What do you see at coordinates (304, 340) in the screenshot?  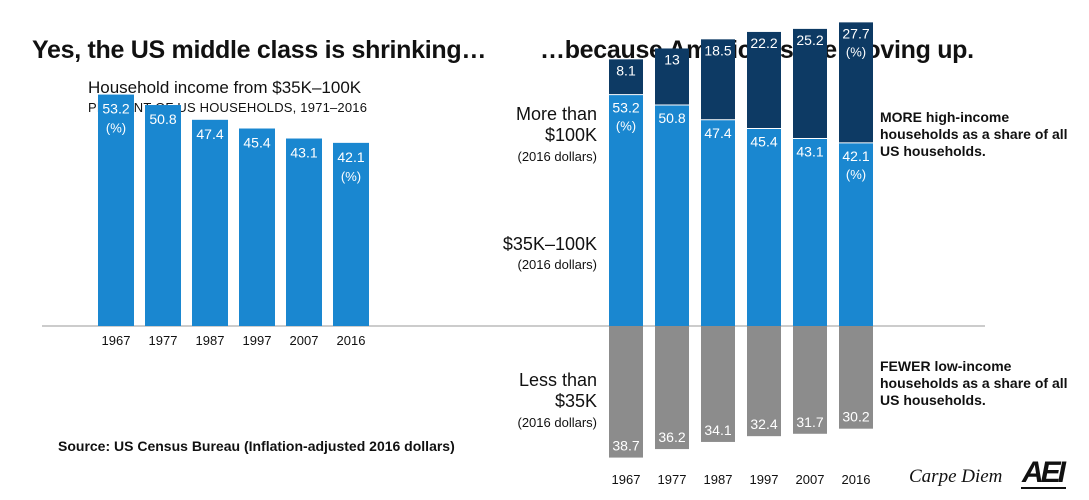 I see `left-x-tick-2007: 2007` at bounding box center [304, 340].